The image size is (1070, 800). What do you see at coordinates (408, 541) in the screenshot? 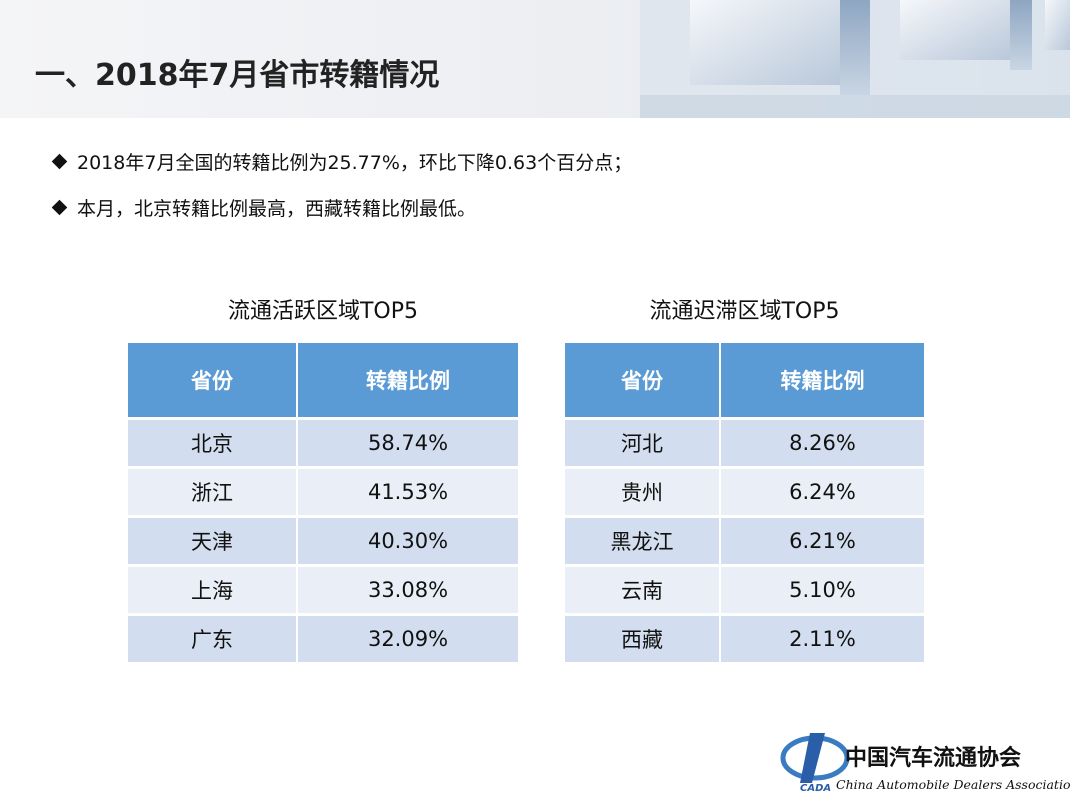
I see `table-cell: 40.30%` at bounding box center [408, 541].